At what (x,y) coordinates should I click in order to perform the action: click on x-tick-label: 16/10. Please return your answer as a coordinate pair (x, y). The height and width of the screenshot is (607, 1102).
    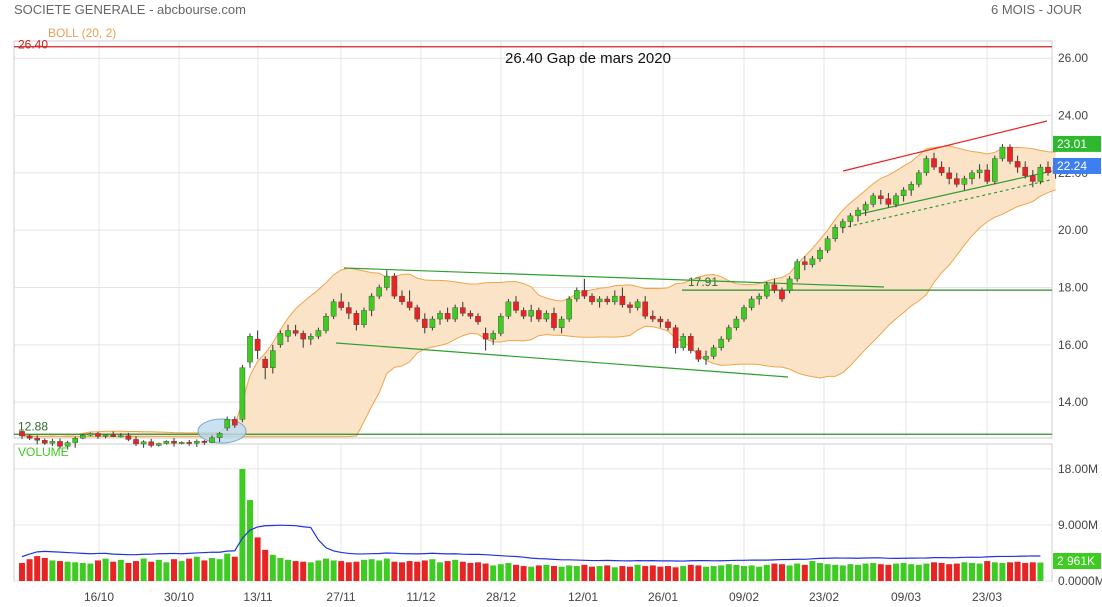
    Looking at the image, I should click on (99, 597).